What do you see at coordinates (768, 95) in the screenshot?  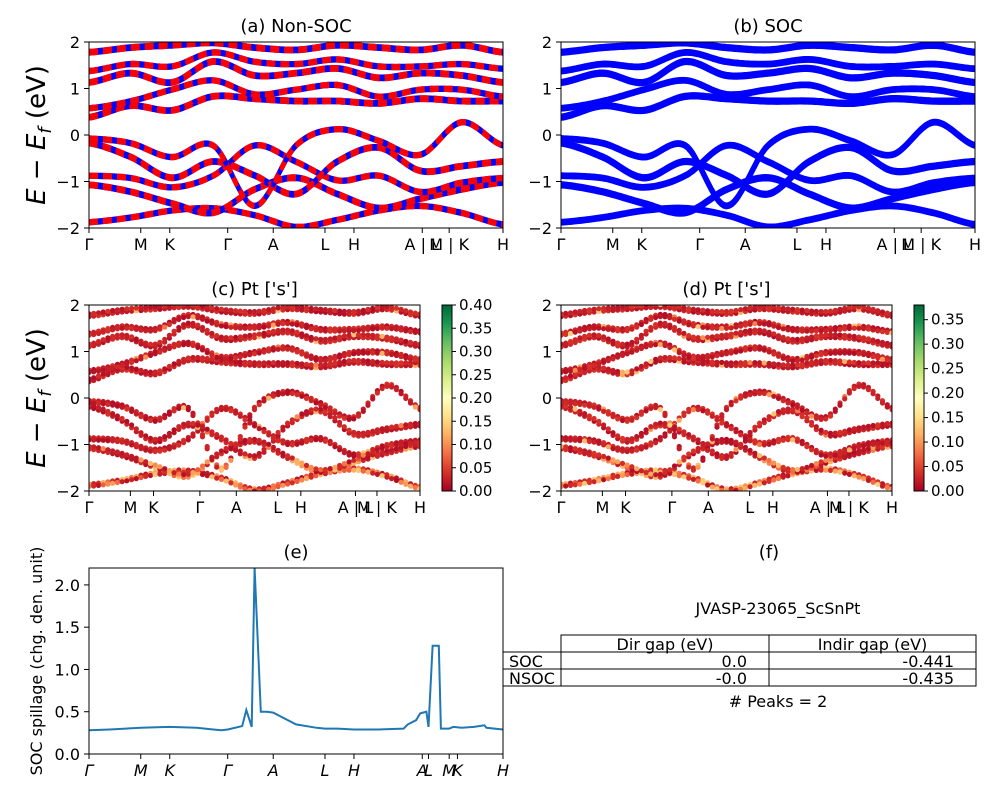 I see `band-line` at bounding box center [768, 95].